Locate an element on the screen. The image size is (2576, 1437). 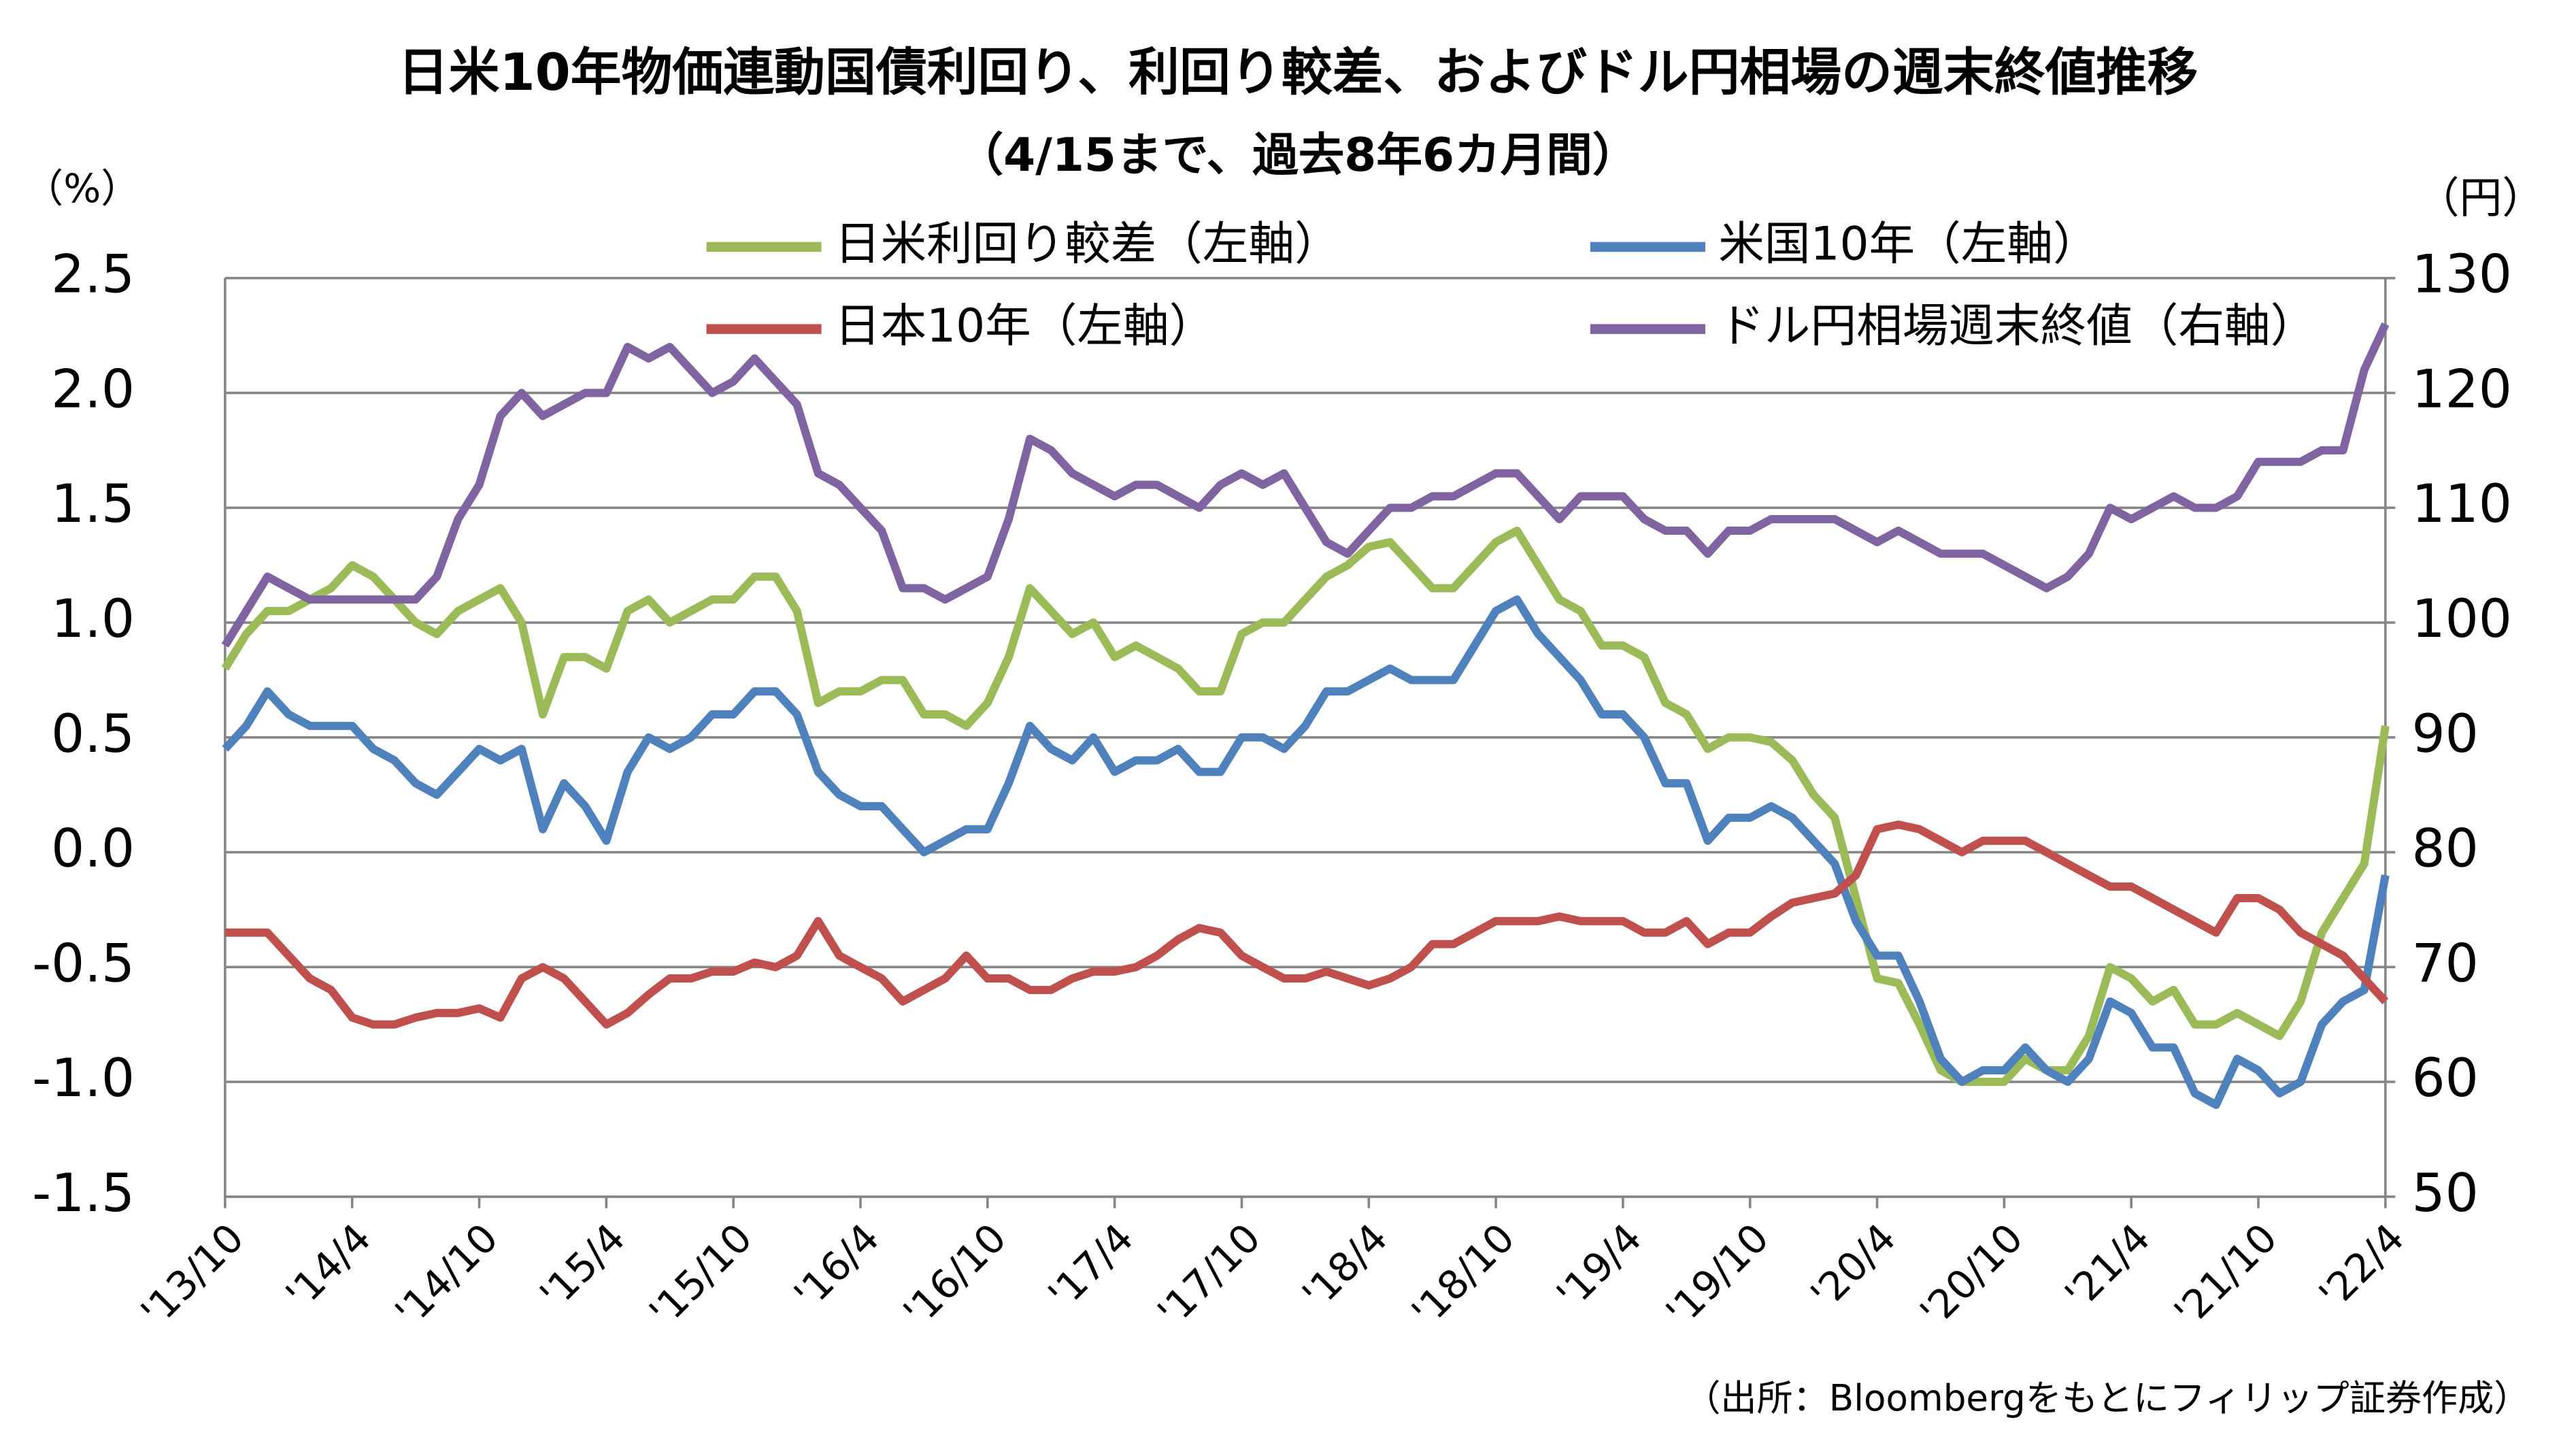
legend-label: 日本10年（左軸） is located at coordinates (1025, 325).